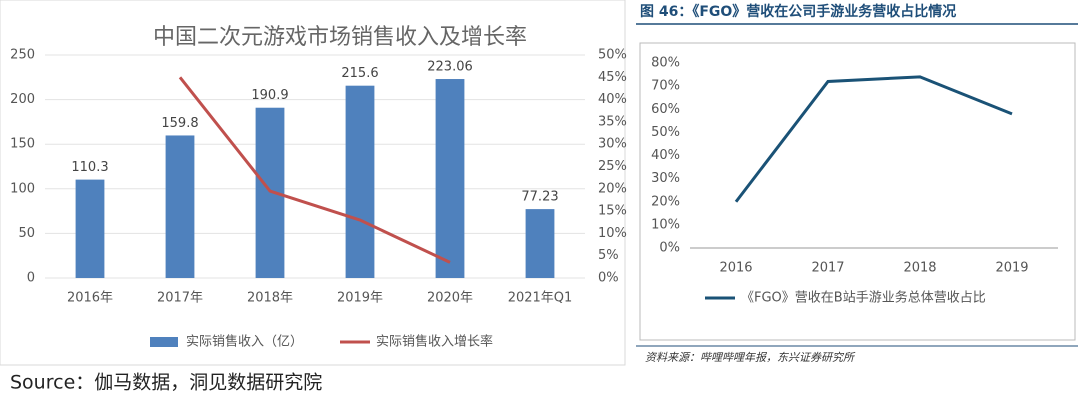 The height and width of the screenshot is (403, 1080). I want to click on y-tick-label: 40%, so click(665, 155).